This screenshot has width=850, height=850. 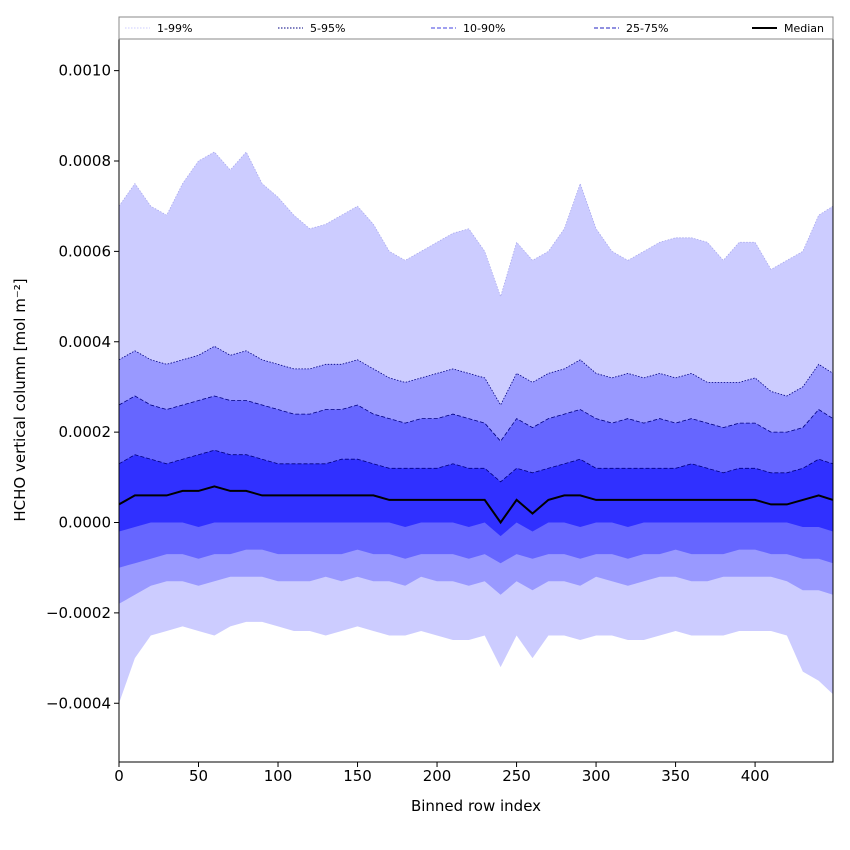 I want to click on band-upper-line-25-75%, so click(x=476, y=466).